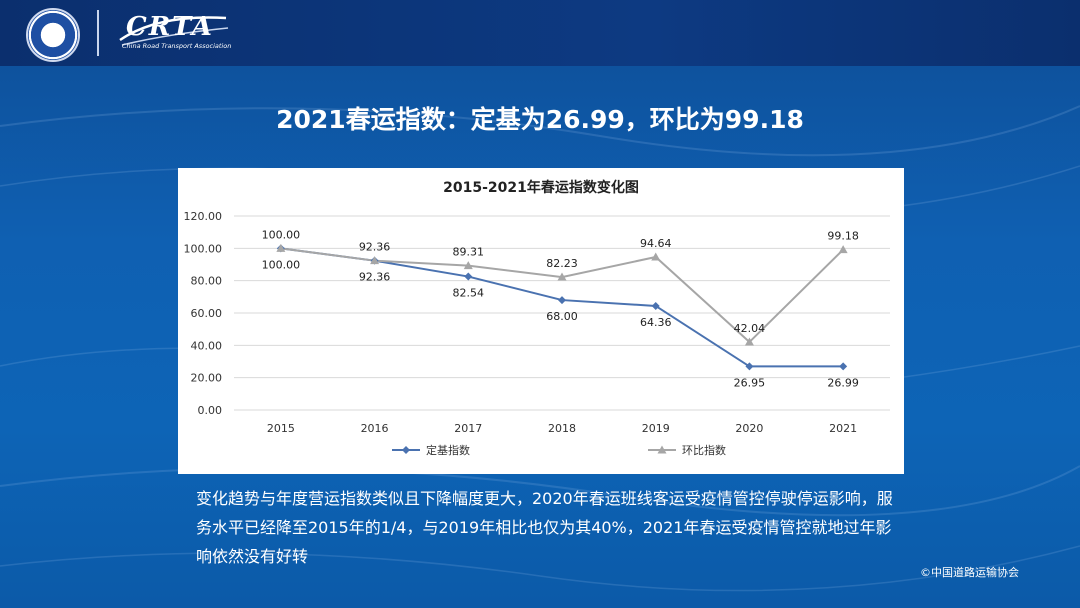 The image size is (1080, 608). What do you see at coordinates (562, 316) in the screenshot?
I see `data-label: 68.00` at bounding box center [562, 316].